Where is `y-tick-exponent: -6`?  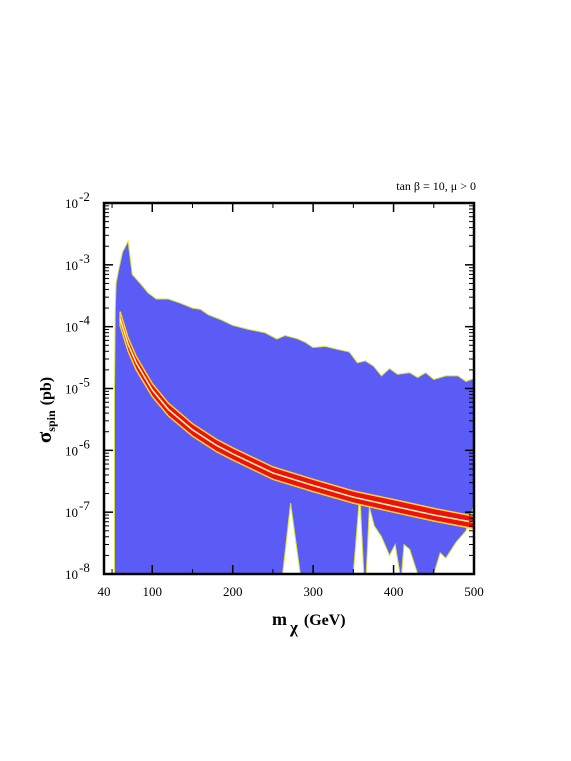 y-tick-exponent: -6 is located at coordinates (84, 443).